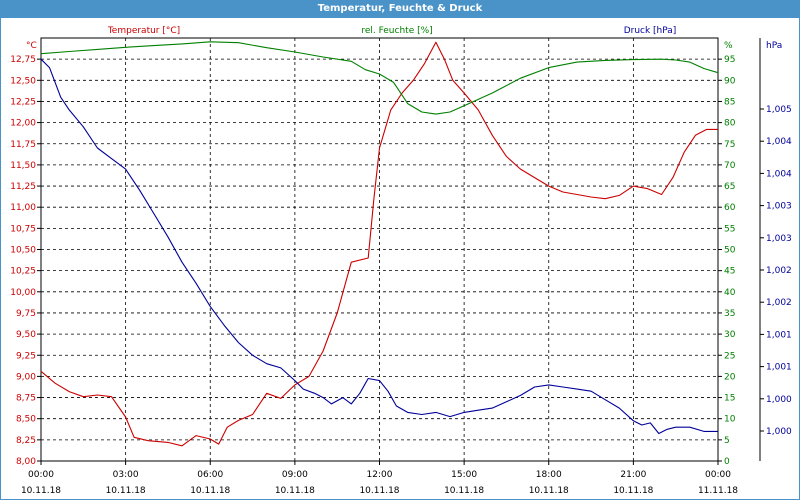 The width and height of the screenshot is (800, 500). I want to click on humidity-tick-label: 50, so click(730, 251).